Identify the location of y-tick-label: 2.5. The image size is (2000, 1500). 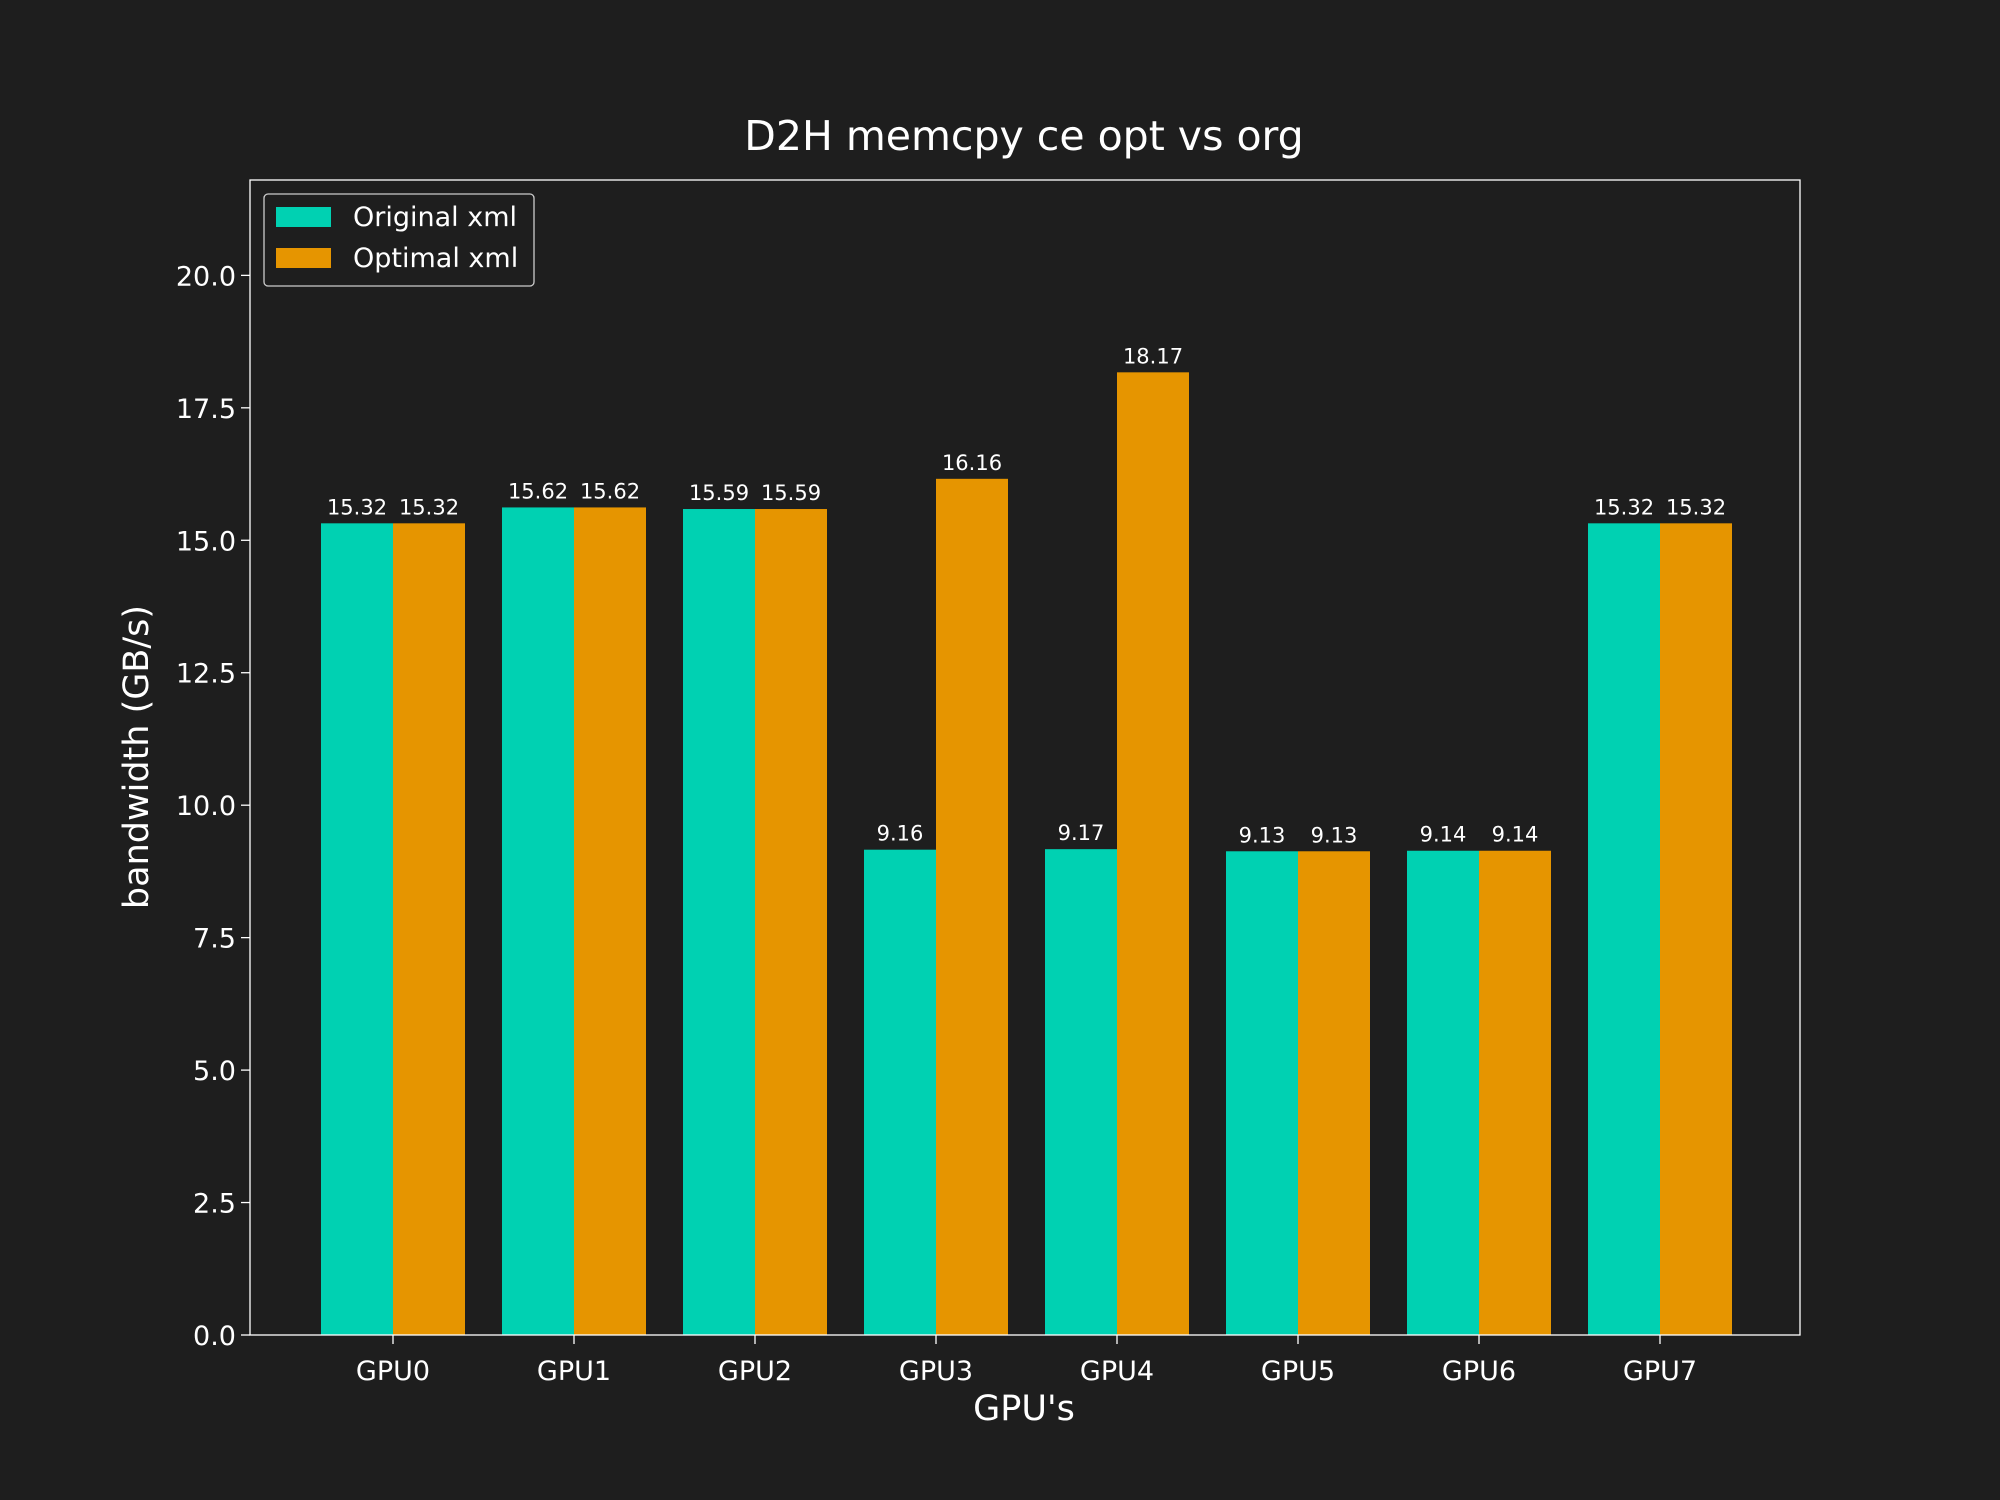
(214, 1204).